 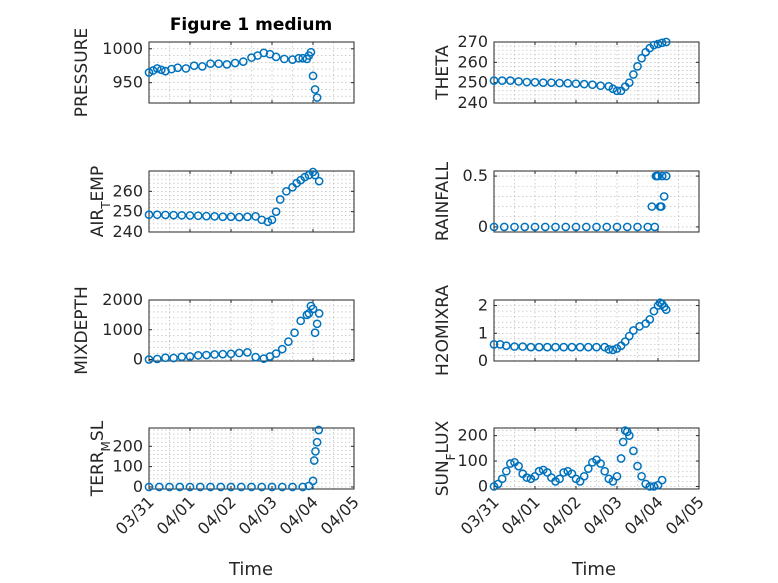 I want to click on y-tick-label: 250, so click(x=127, y=211).